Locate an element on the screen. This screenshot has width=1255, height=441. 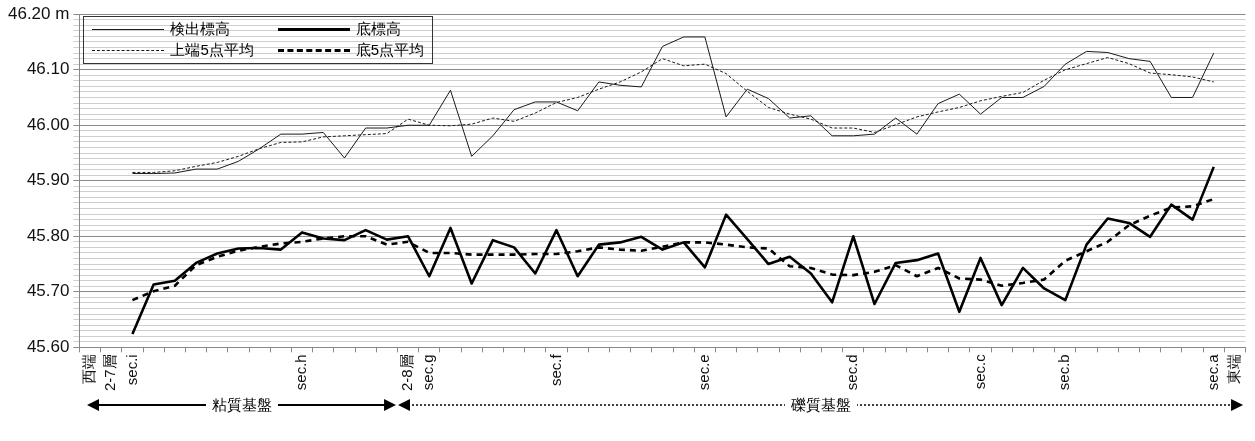
legend-label: 底5点平均 is located at coordinates (390, 51).